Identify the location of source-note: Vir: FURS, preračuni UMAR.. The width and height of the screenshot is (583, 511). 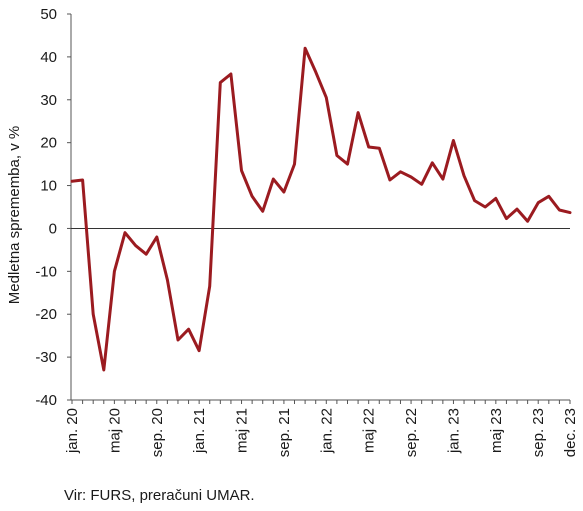
(159, 495).